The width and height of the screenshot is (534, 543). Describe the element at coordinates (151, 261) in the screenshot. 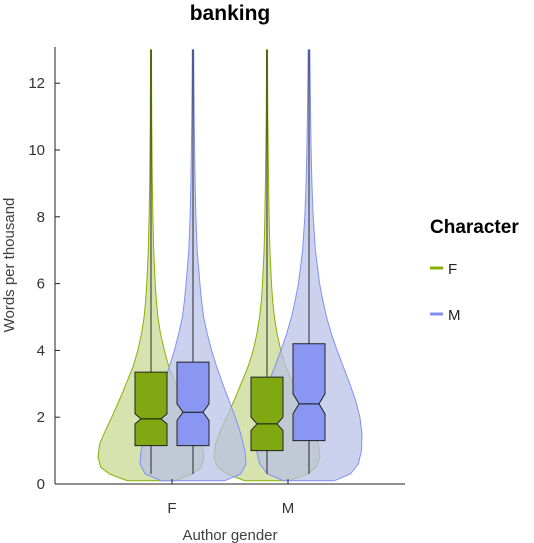

I see `boxplot-f-char-f-author` at that location.